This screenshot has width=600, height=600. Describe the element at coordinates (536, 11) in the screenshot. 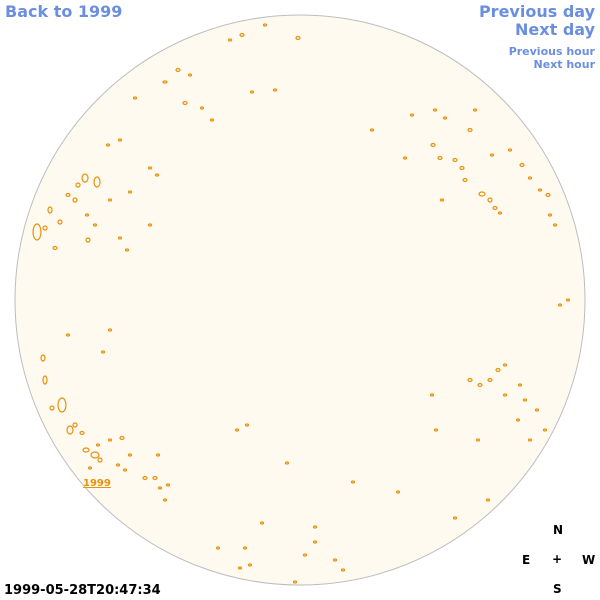

I see `previous-day-link: Previous day` at that location.